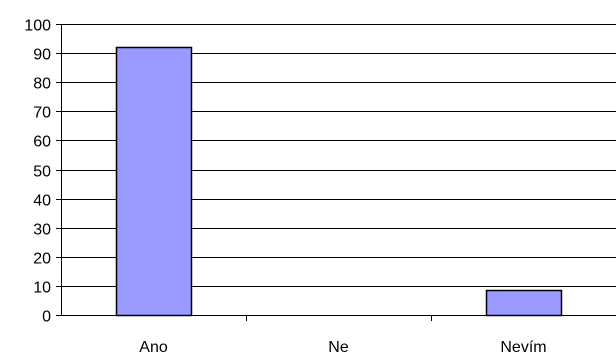 The height and width of the screenshot is (356, 616). What do you see at coordinates (153, 347) in the screenshot?
I see `x-tick-label: Ano` at bounding box center [153, 347].